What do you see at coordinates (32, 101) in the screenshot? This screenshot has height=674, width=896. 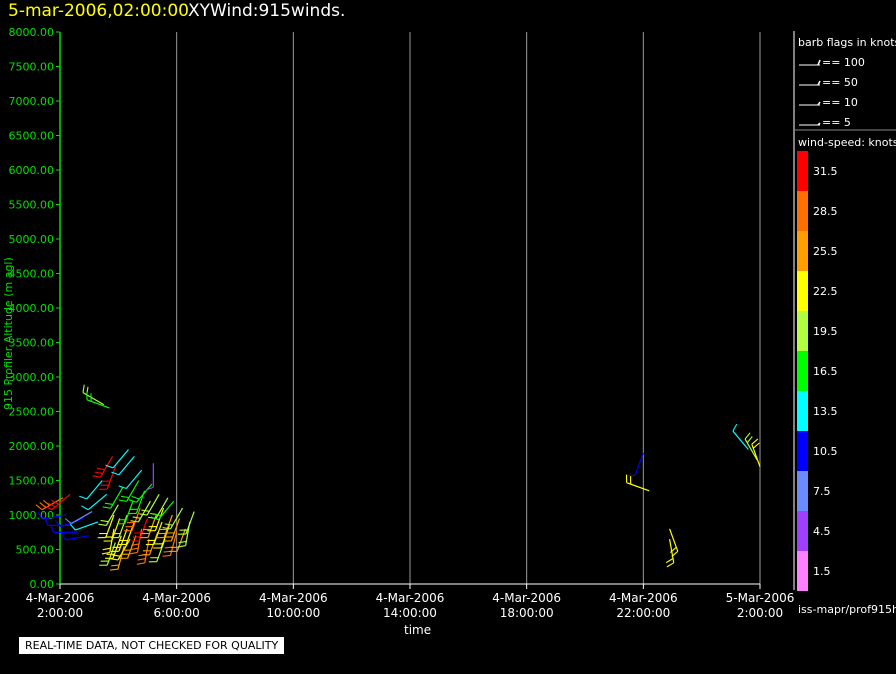 I see `y-tick-label: 7000.00` at bounding box center [32, 101].